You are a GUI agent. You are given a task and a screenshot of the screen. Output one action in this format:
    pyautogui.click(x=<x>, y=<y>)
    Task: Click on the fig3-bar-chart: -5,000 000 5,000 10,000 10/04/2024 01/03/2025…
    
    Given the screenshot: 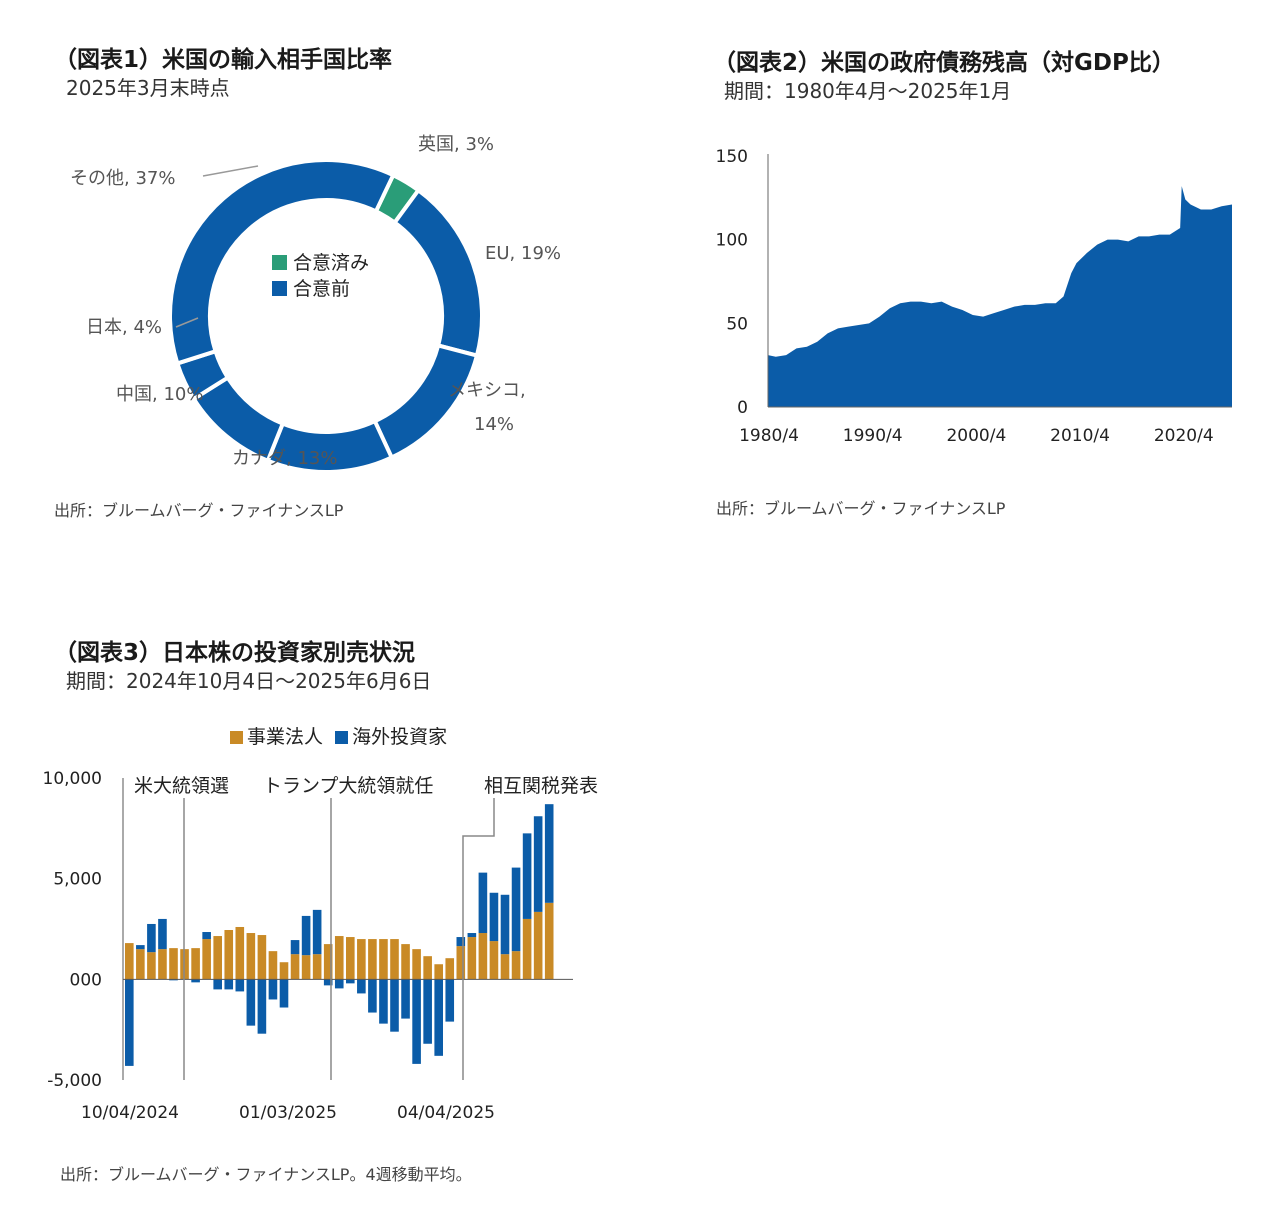 What is the action you would take?
    pyautogui.click(x=308, y=946)
    